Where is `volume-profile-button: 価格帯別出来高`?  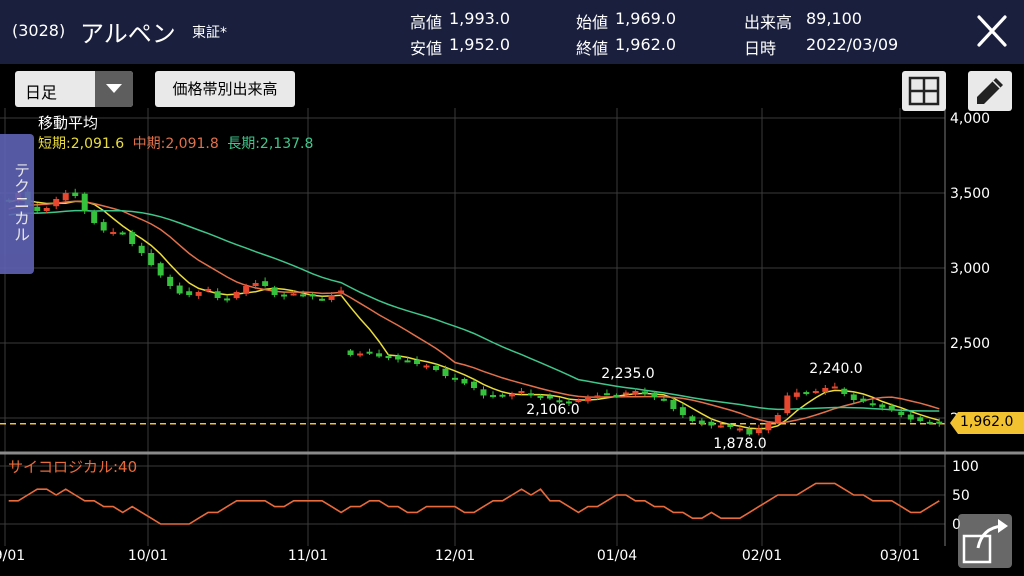
volume-profile-button: 価格帯別出来高 is located at coordinates (225, 89).